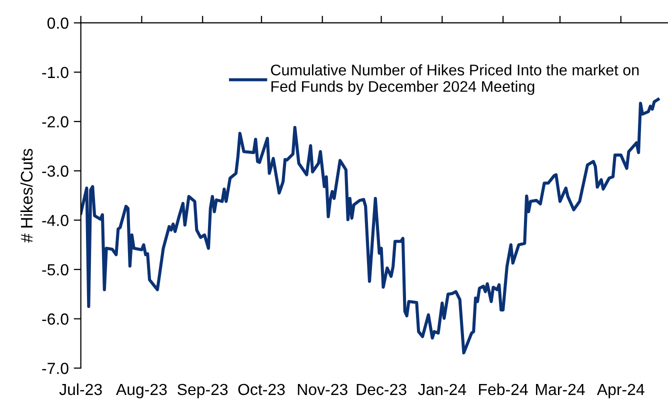 The height and width of the screenshot is (401, 668). What do you see at coordinates (442, 390) in the screenshot?
I see `x-tick-label: Jan-24` at bounding box center [442, 390].